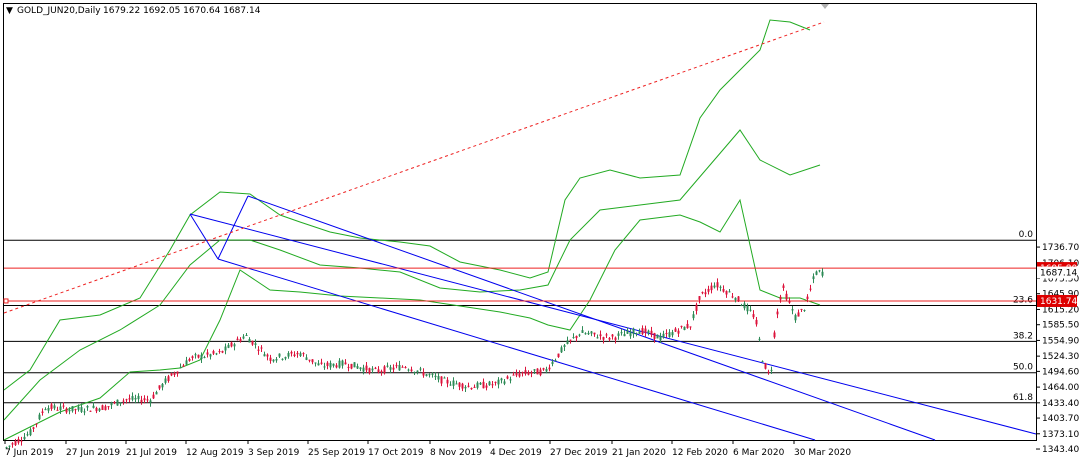 The height and width of the screenshot is (458, 1080). What do you see at coordinates (233, 227) in the screenshot?
I see `channel-connector` at bounding box center [233, 227].